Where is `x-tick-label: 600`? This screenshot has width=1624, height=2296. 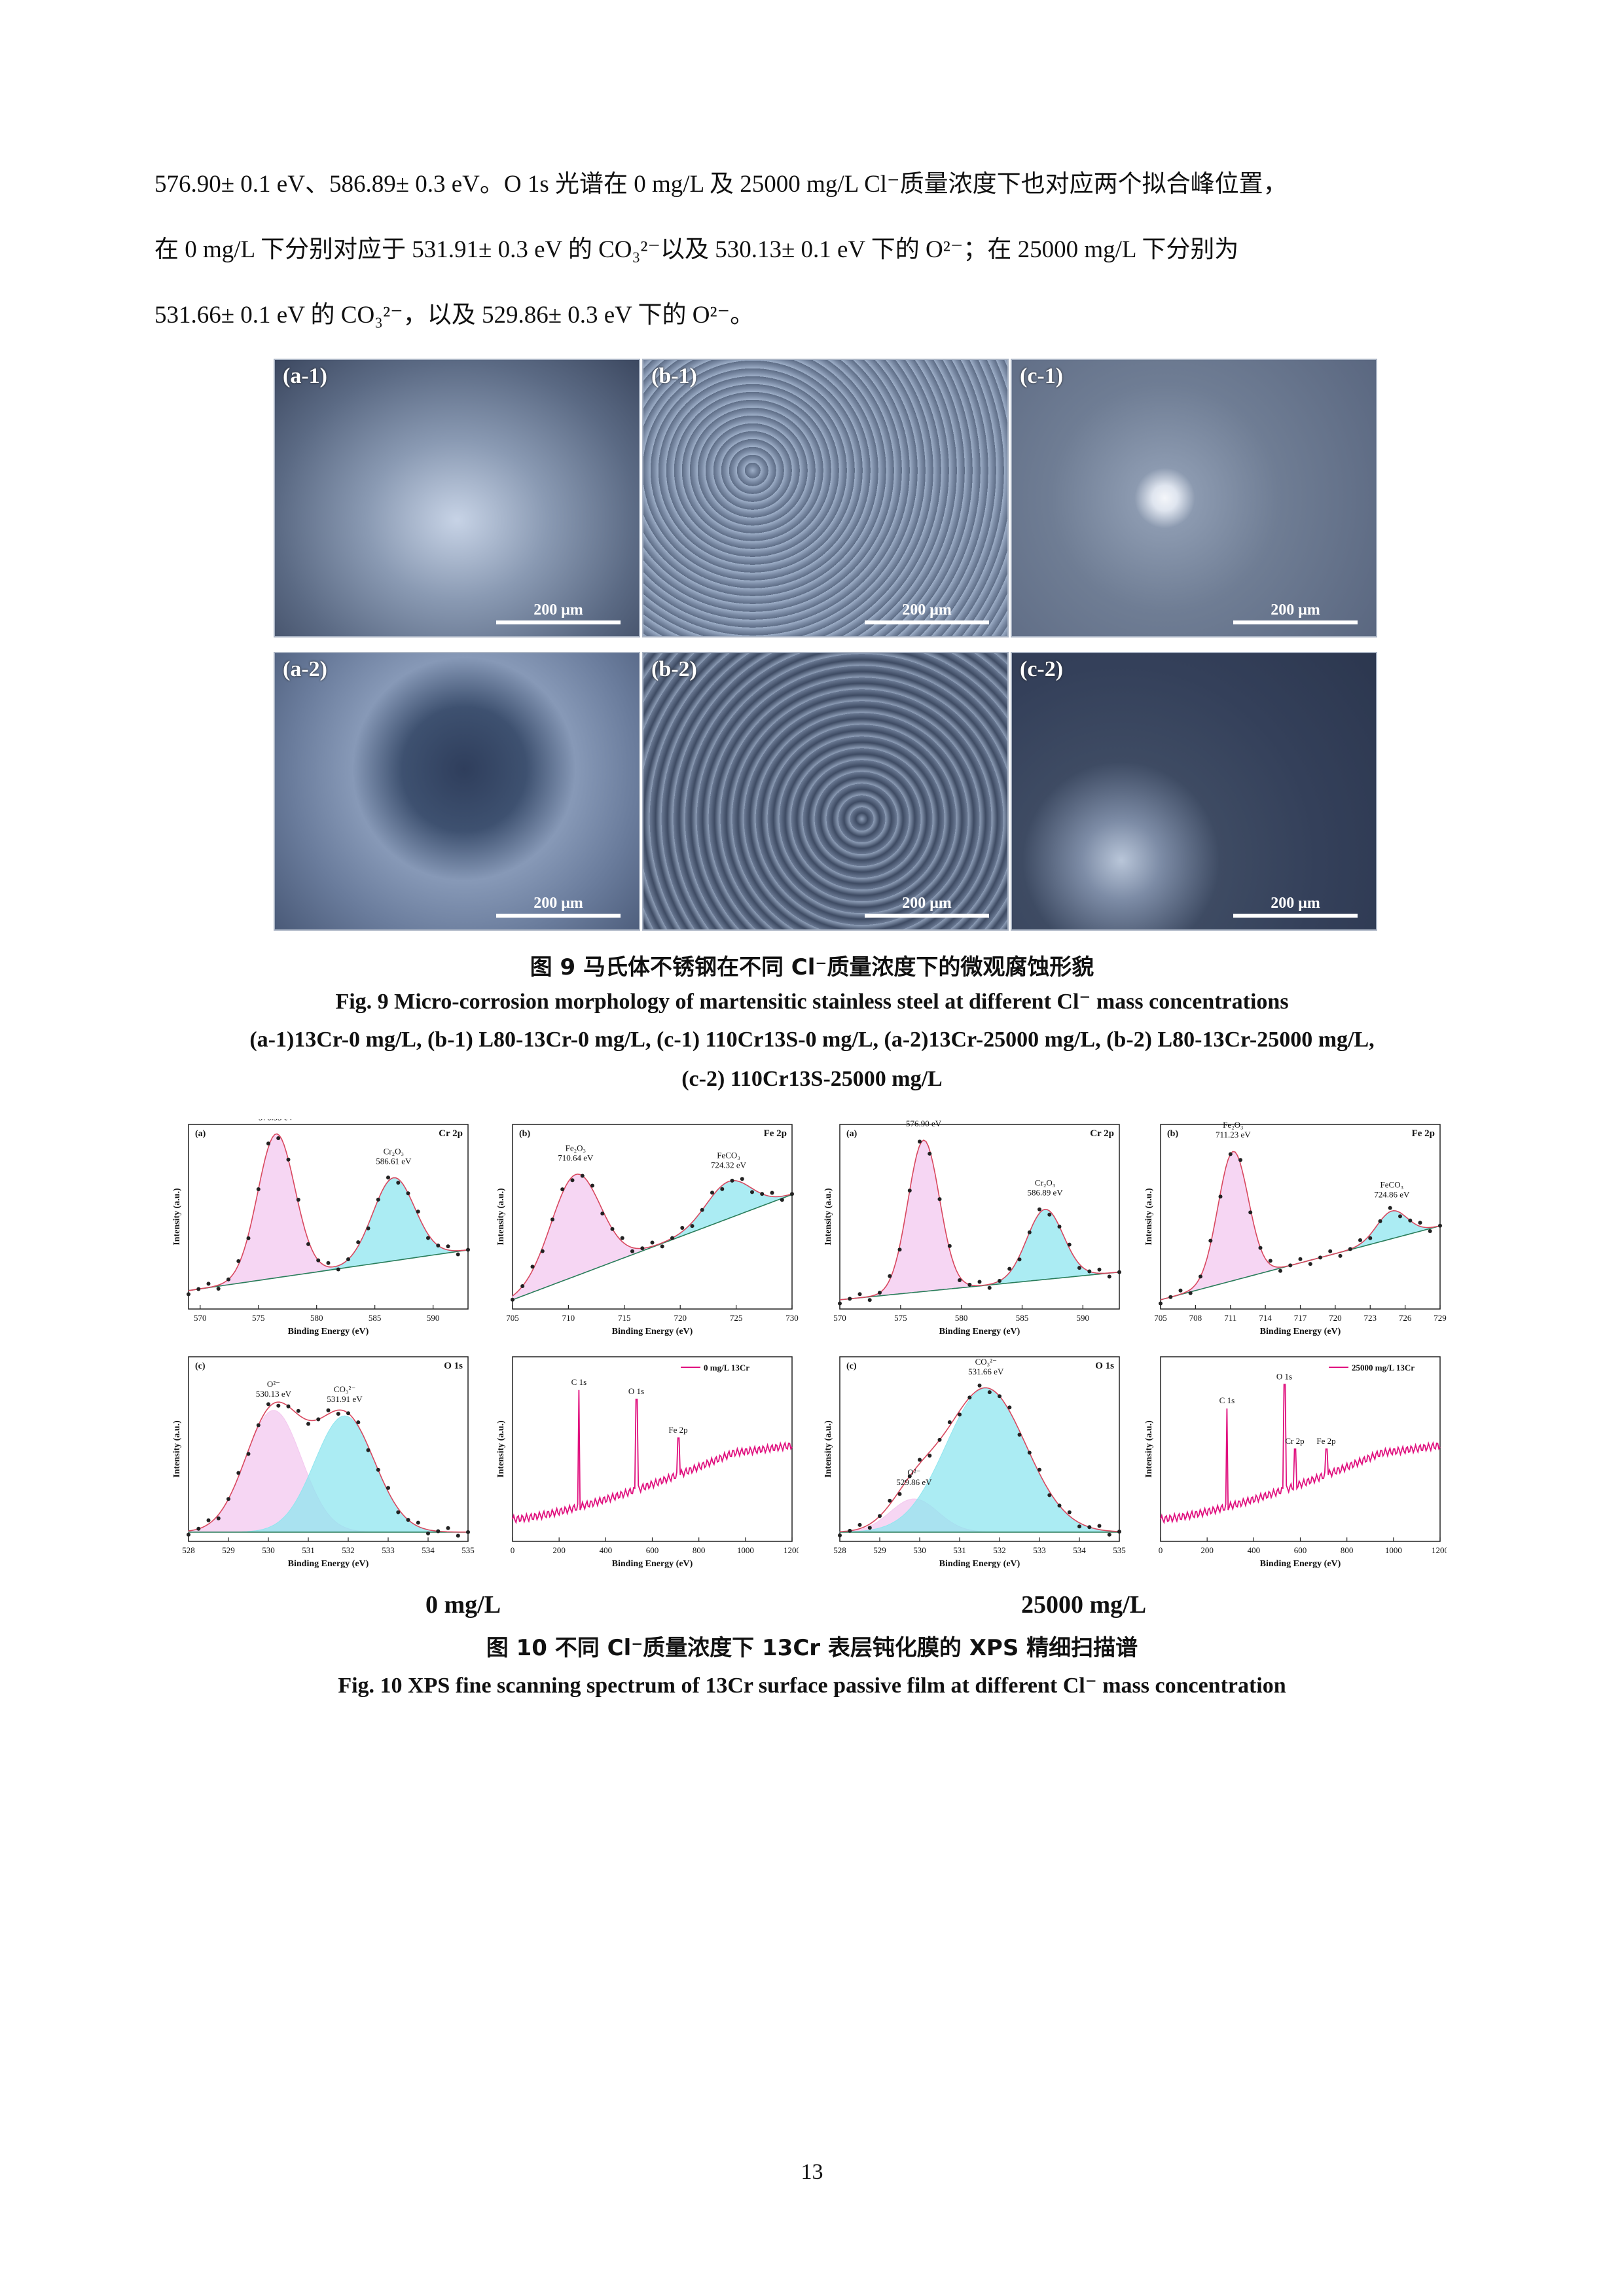 x-tick-label: 600 is located at coordinates (1300, 1550).